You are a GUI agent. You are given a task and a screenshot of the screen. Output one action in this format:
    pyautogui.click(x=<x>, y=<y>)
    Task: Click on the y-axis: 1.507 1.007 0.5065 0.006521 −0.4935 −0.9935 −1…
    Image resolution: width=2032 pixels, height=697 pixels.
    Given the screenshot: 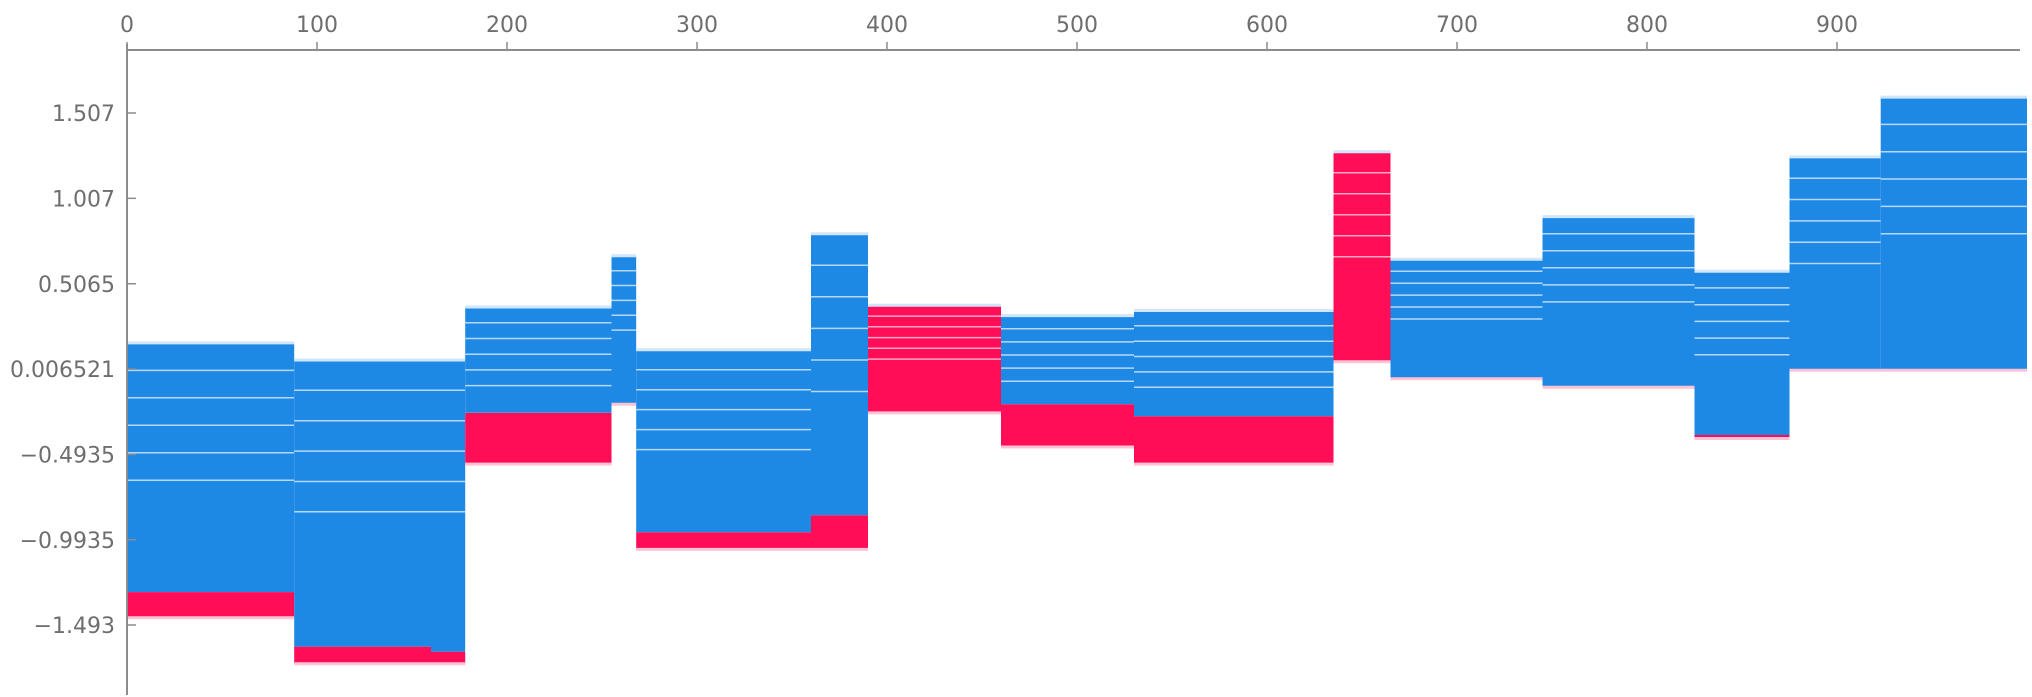 What is the action you would take?
    pyautogui.click(x=73, y=369)
    